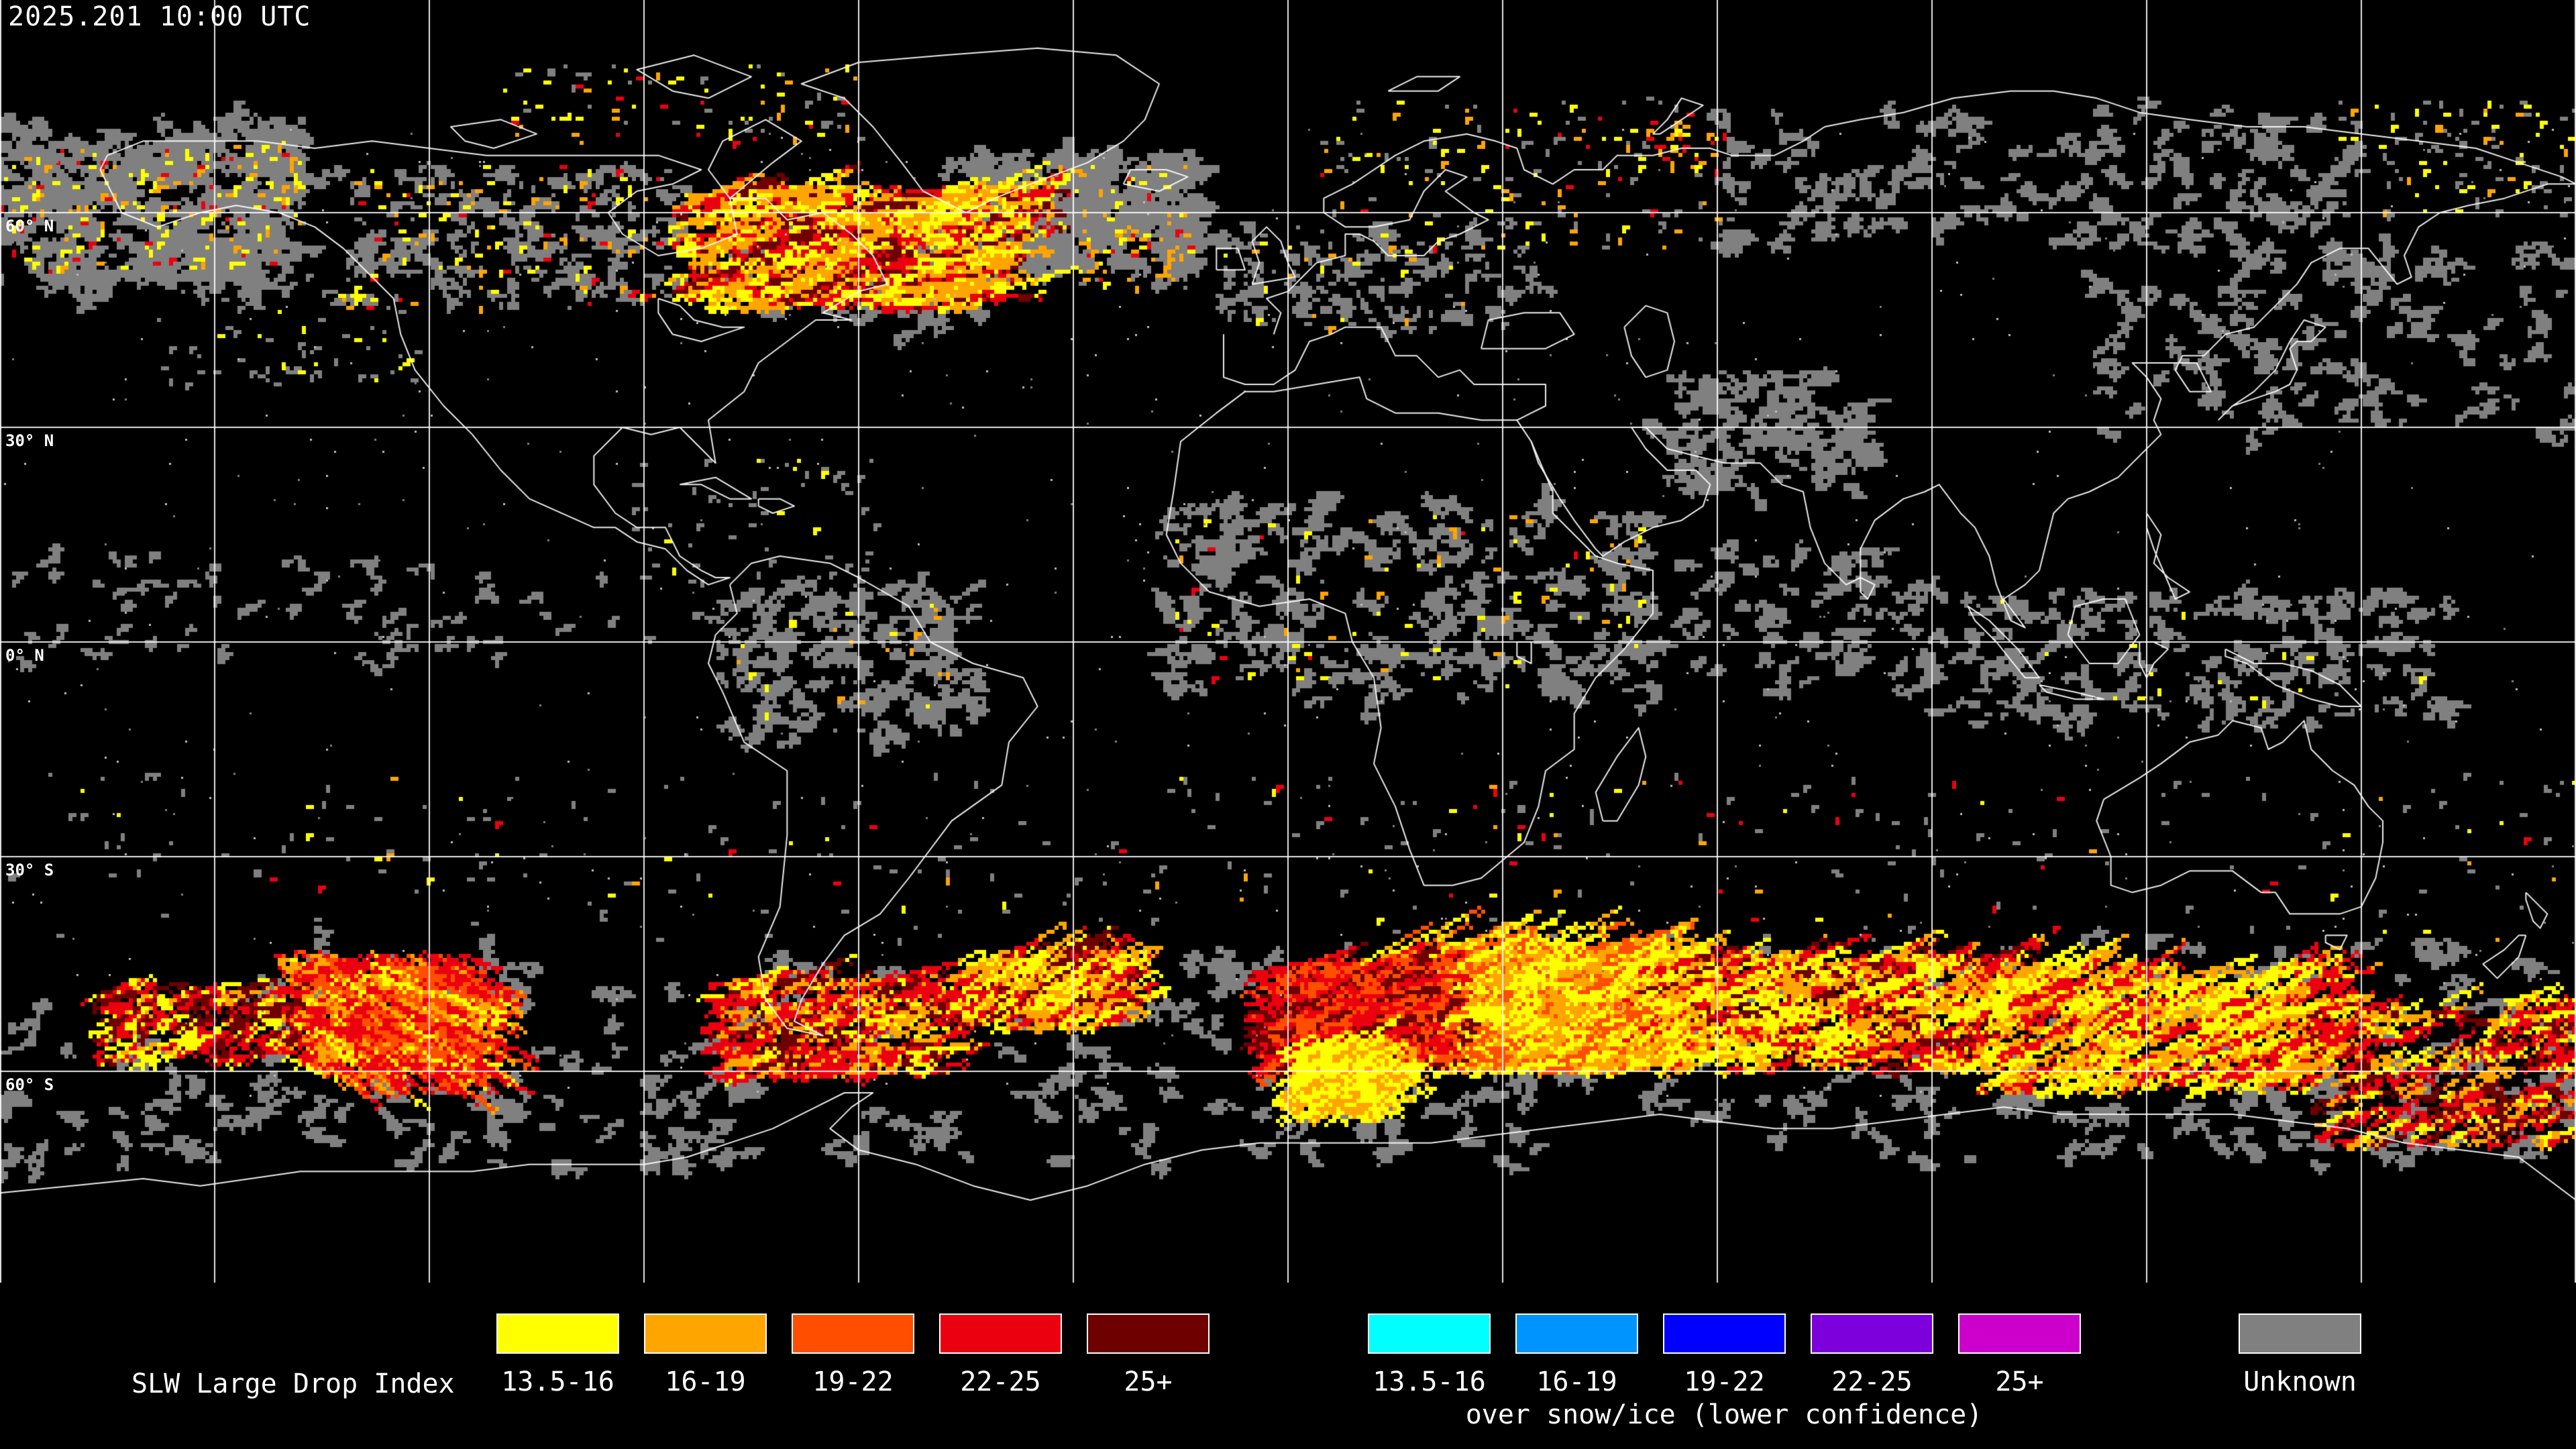 The height and width of the screenshot is (1449, 2576). Describe the element at coordinates (1724, 1414) in the screenshot. I see `legend-snowice-caption: over snow/ice (lower confidence)` at that location.